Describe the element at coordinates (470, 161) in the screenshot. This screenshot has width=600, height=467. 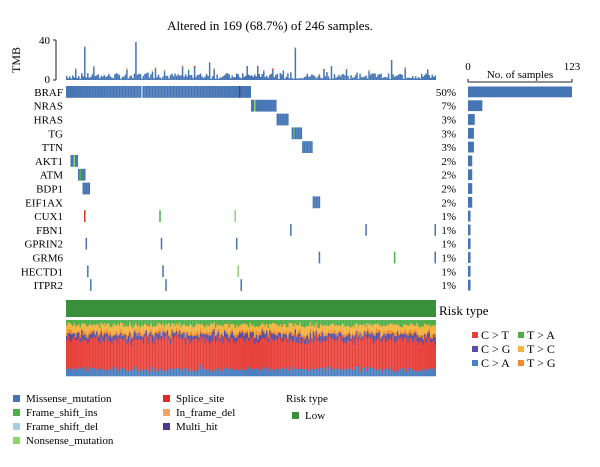
I see `gene-count-bar` at that location.